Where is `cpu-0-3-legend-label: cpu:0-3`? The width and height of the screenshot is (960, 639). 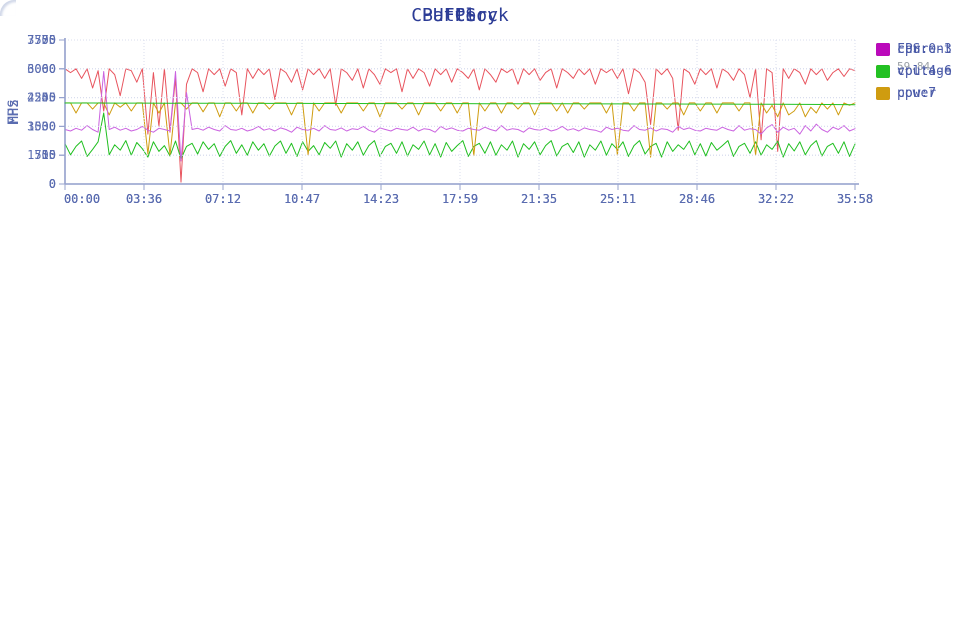 cpu-0-3-legend-label: cpu:0-3 is located at coordinates (924, 49).